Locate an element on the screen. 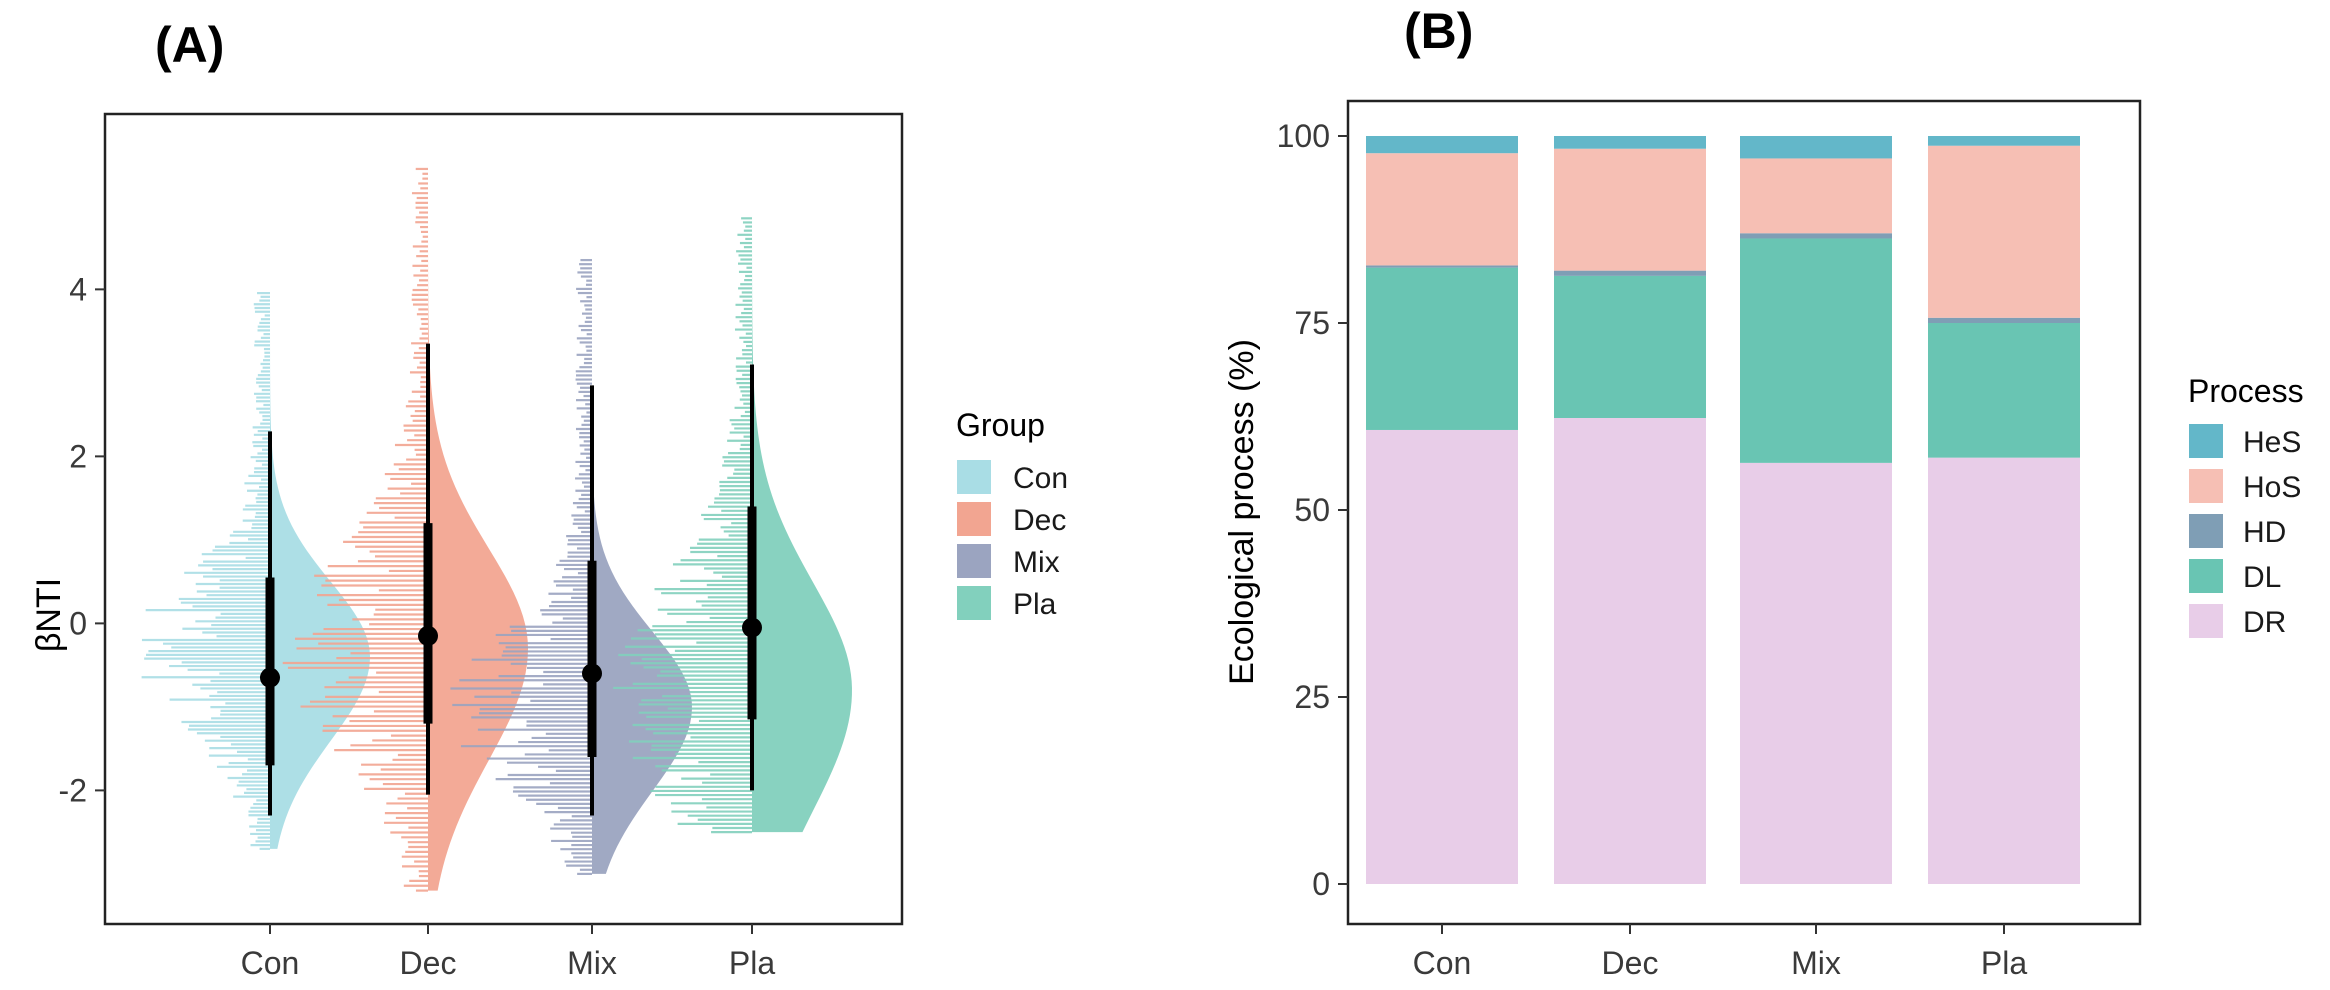 The width and height of the screenshot is (2330, 990). bar-segment-mix-dl is located at coordinates (1816, 350).